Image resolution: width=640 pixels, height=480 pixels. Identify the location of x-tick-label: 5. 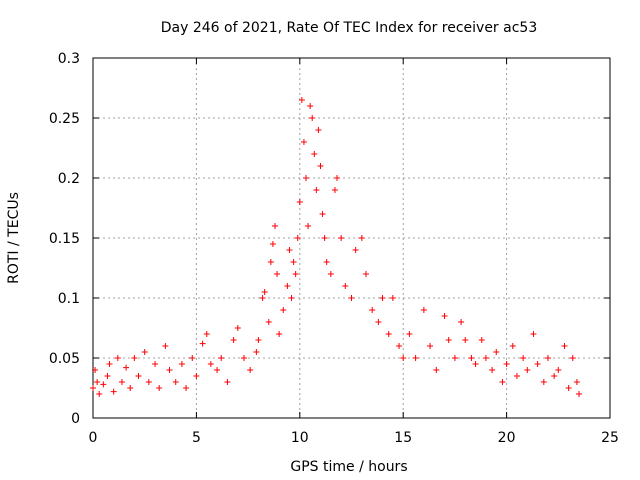
(196, 438).